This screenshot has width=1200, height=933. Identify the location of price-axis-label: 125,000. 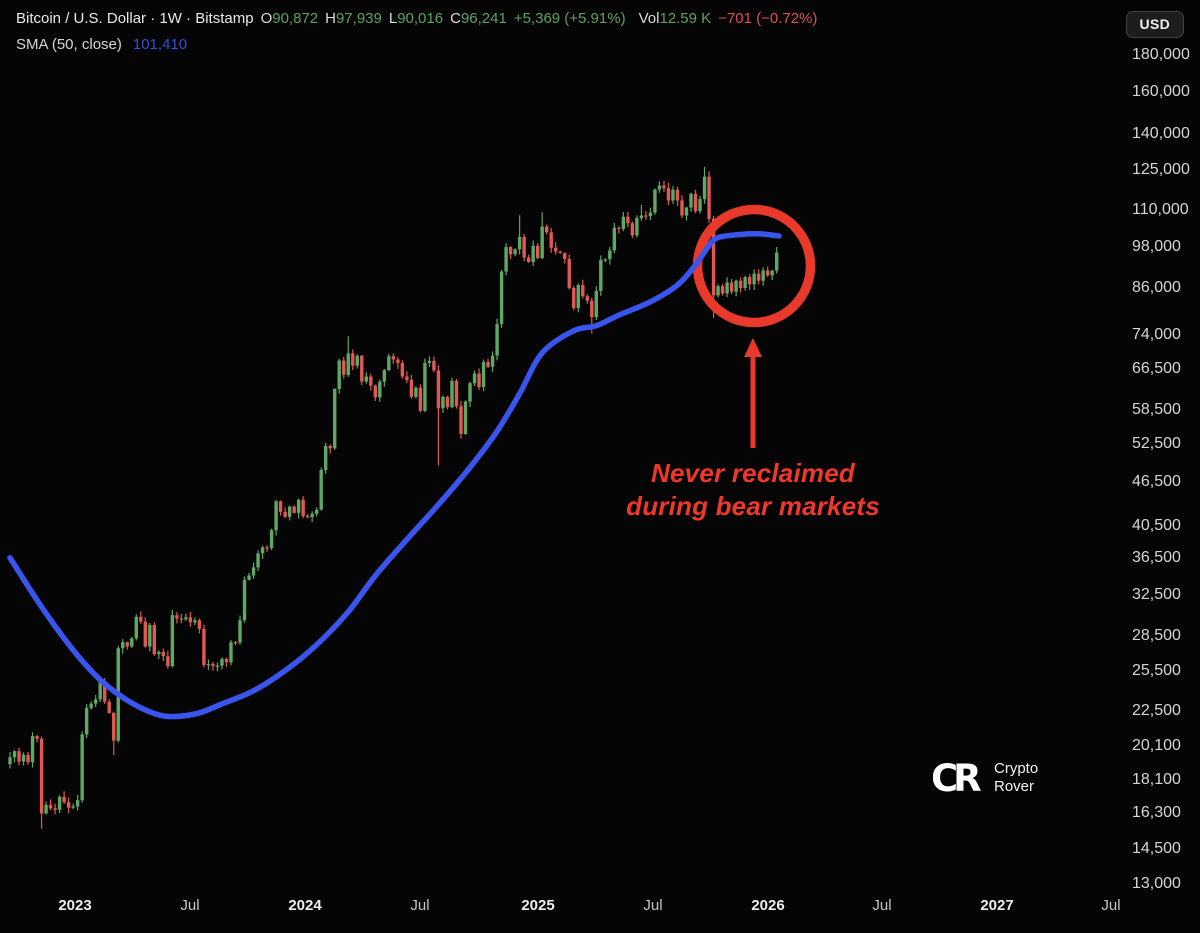
(1161, 169).